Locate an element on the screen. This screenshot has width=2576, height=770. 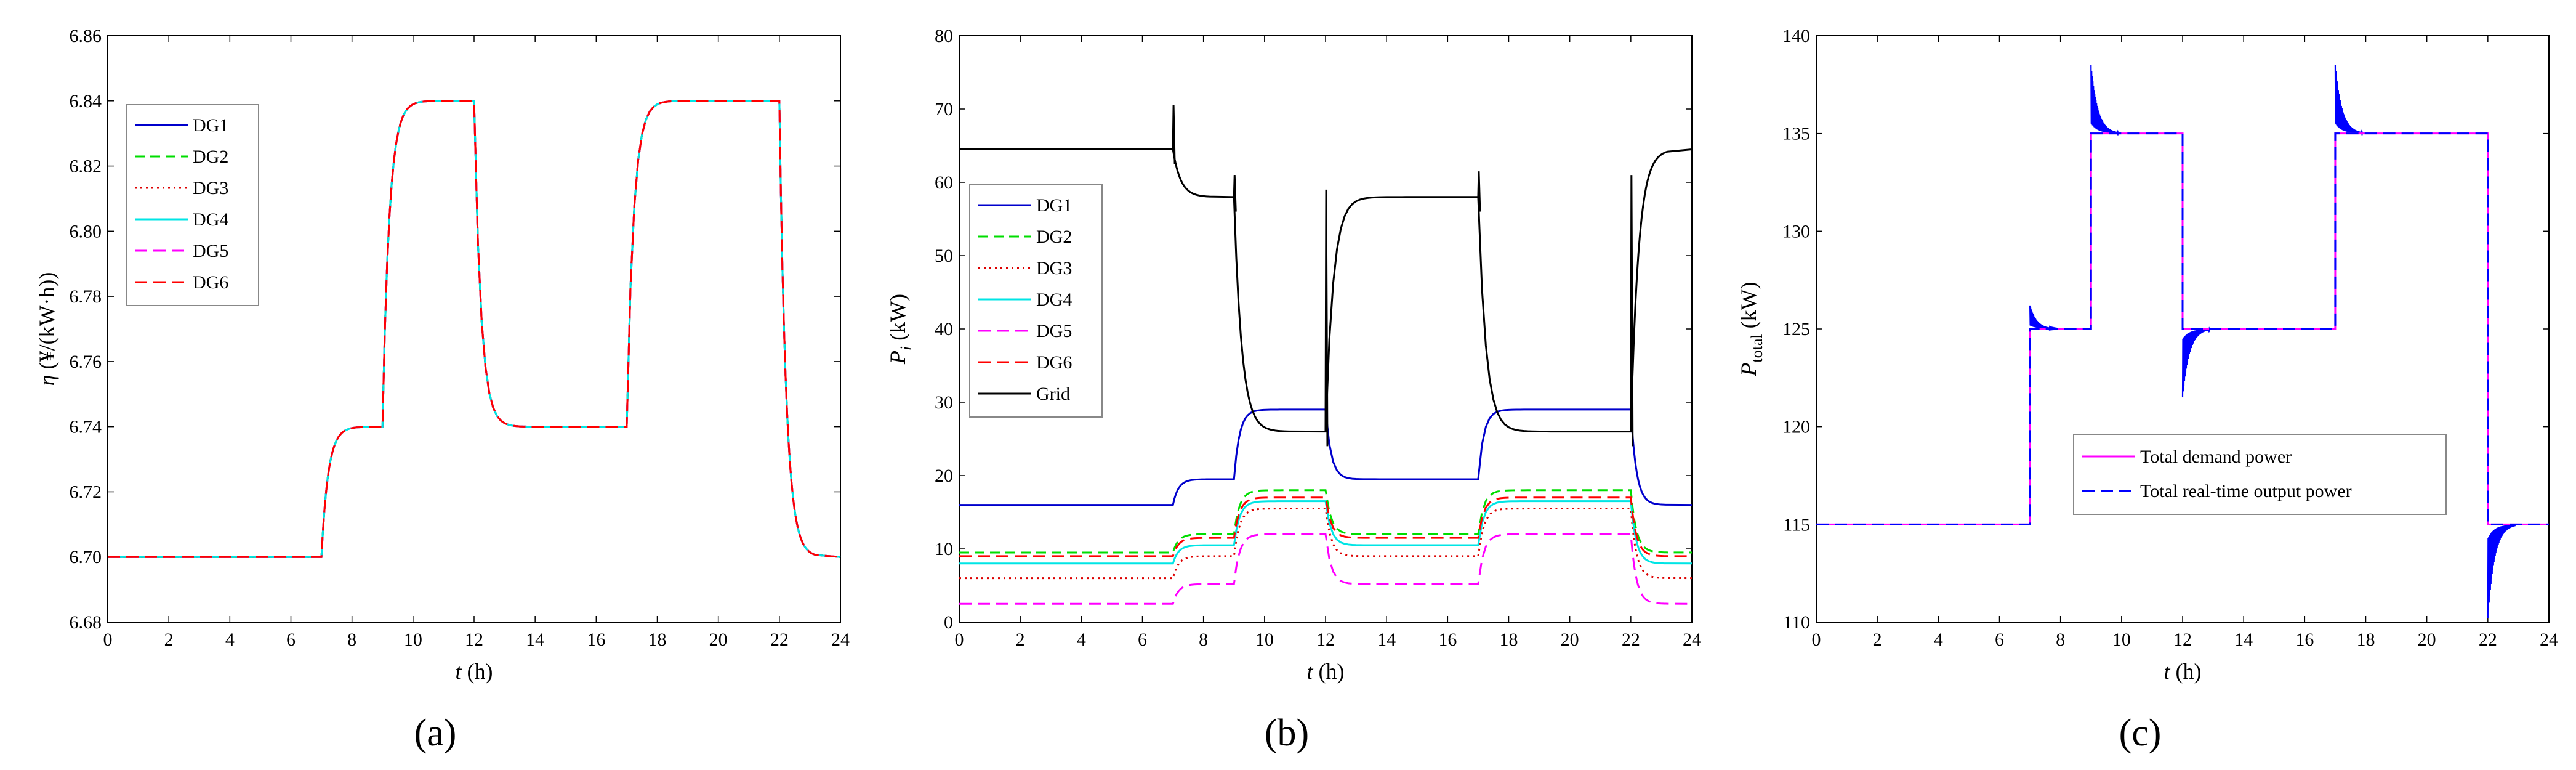
x-axis-unit: (h) is located at coordinates (1329, 671).